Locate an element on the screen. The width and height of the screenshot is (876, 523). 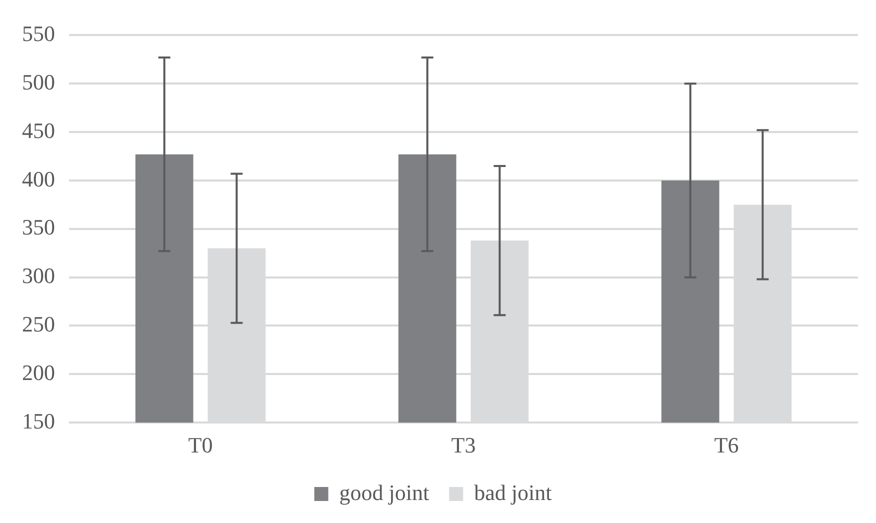
y-tick-label: 550 is located at coordinates (38, 33).